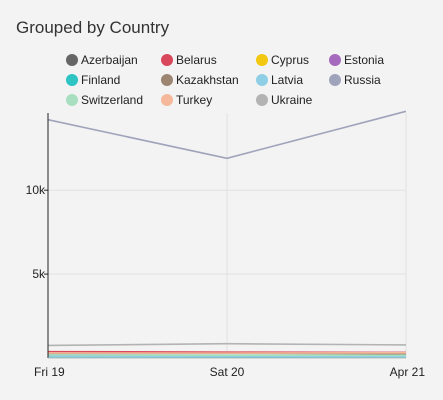 The image size is (443, 400). I want to click on legend-item-switzerland: Switzerland, so click(104, 100).